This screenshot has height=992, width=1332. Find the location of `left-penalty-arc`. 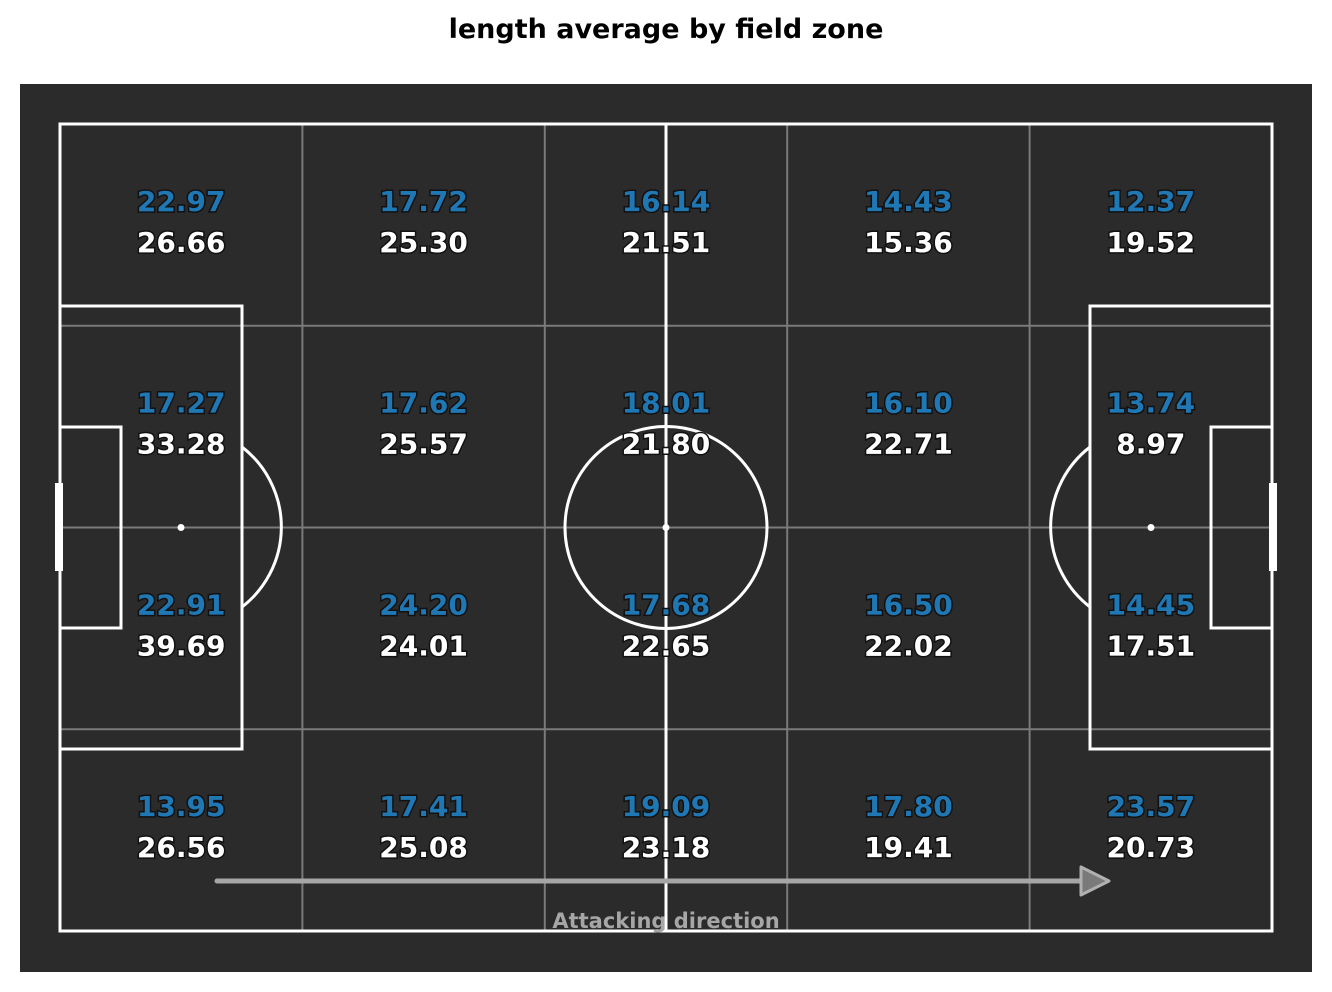

left-penalty-arc is located at coordinates (262, 527).